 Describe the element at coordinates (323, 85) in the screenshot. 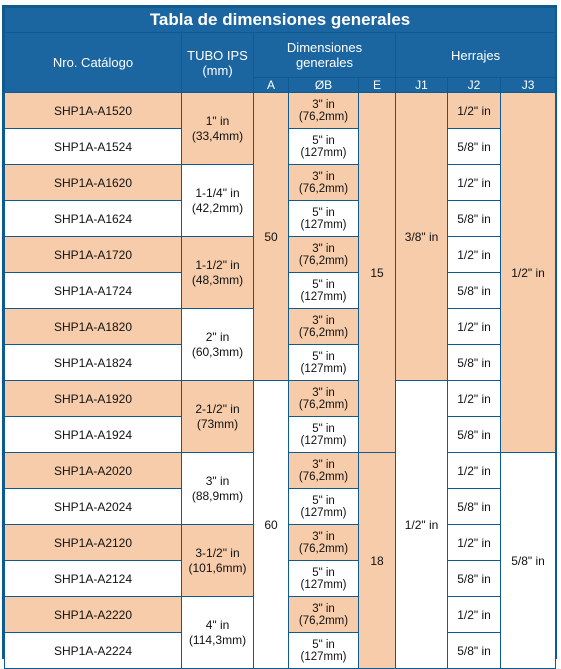

I see `header-ob: ØB` at that location.